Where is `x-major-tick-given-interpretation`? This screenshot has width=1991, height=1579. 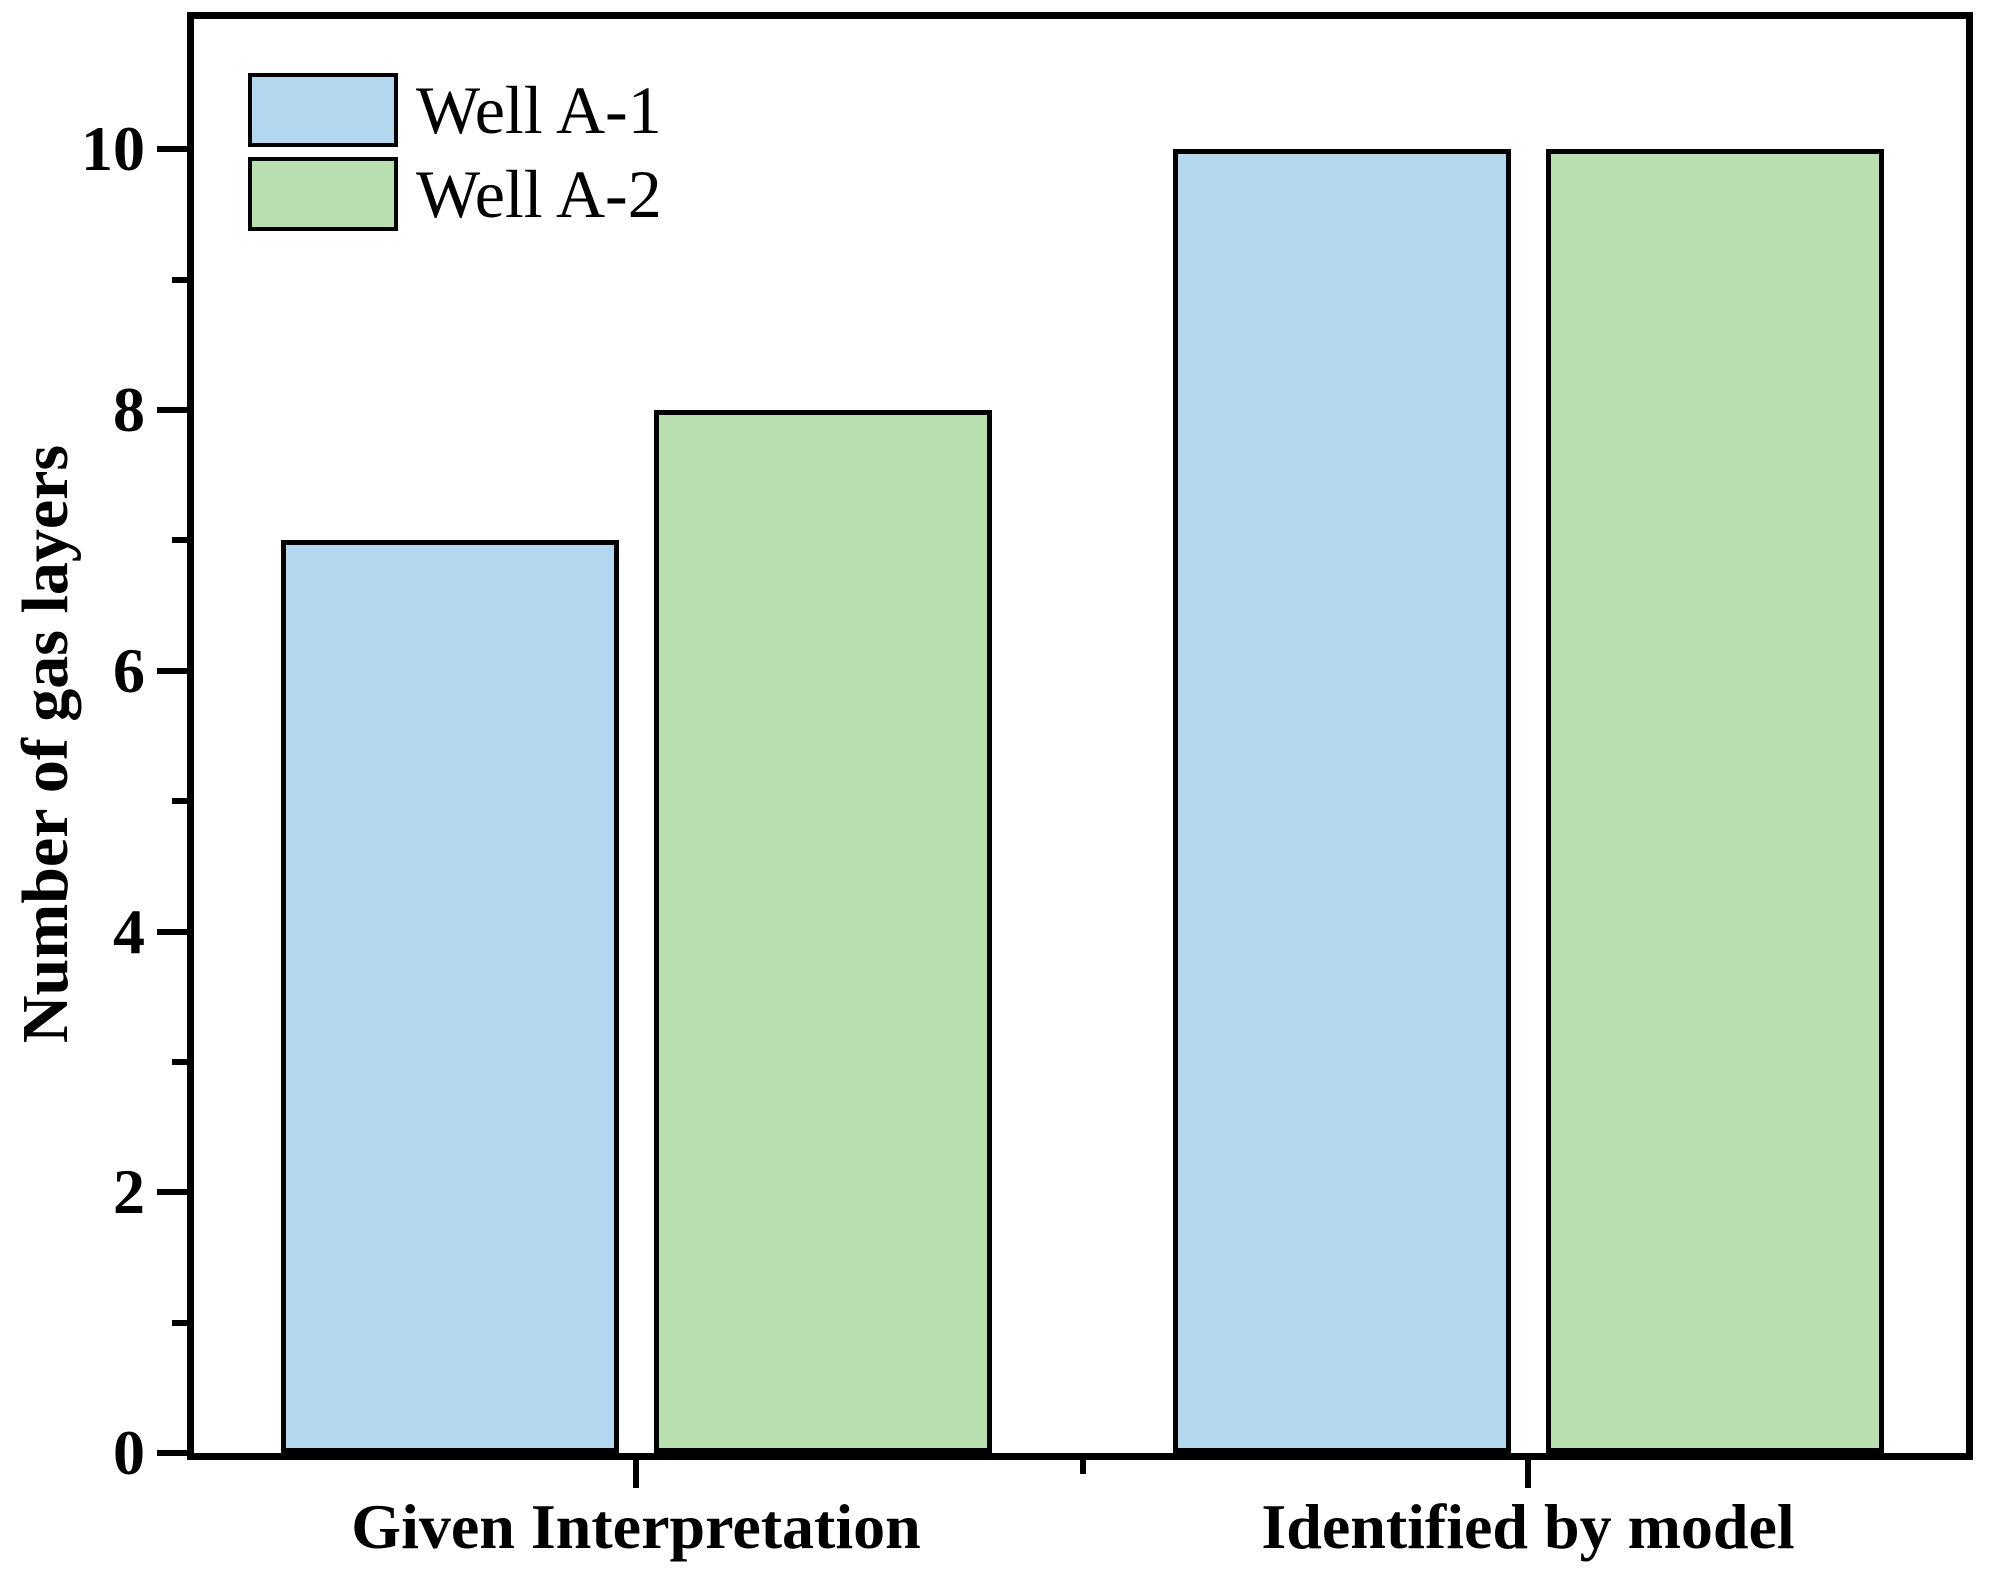 x-major-tick-given-interpretation is located at coordinates (636, 1474).